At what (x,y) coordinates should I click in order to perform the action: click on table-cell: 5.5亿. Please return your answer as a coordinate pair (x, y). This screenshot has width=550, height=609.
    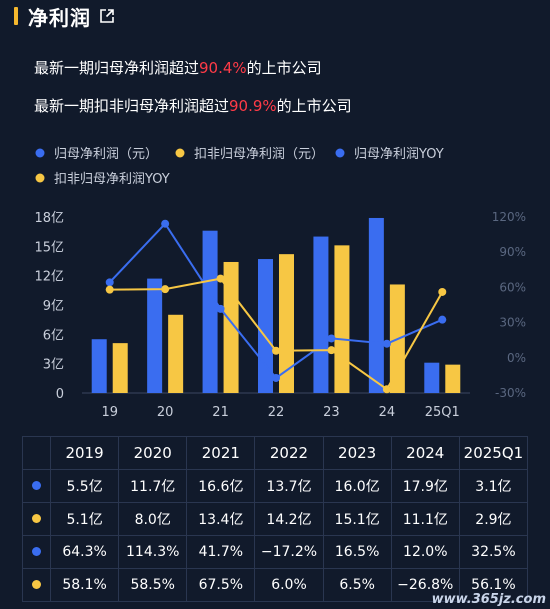
    Looking at the image, I should click on (84, 486).